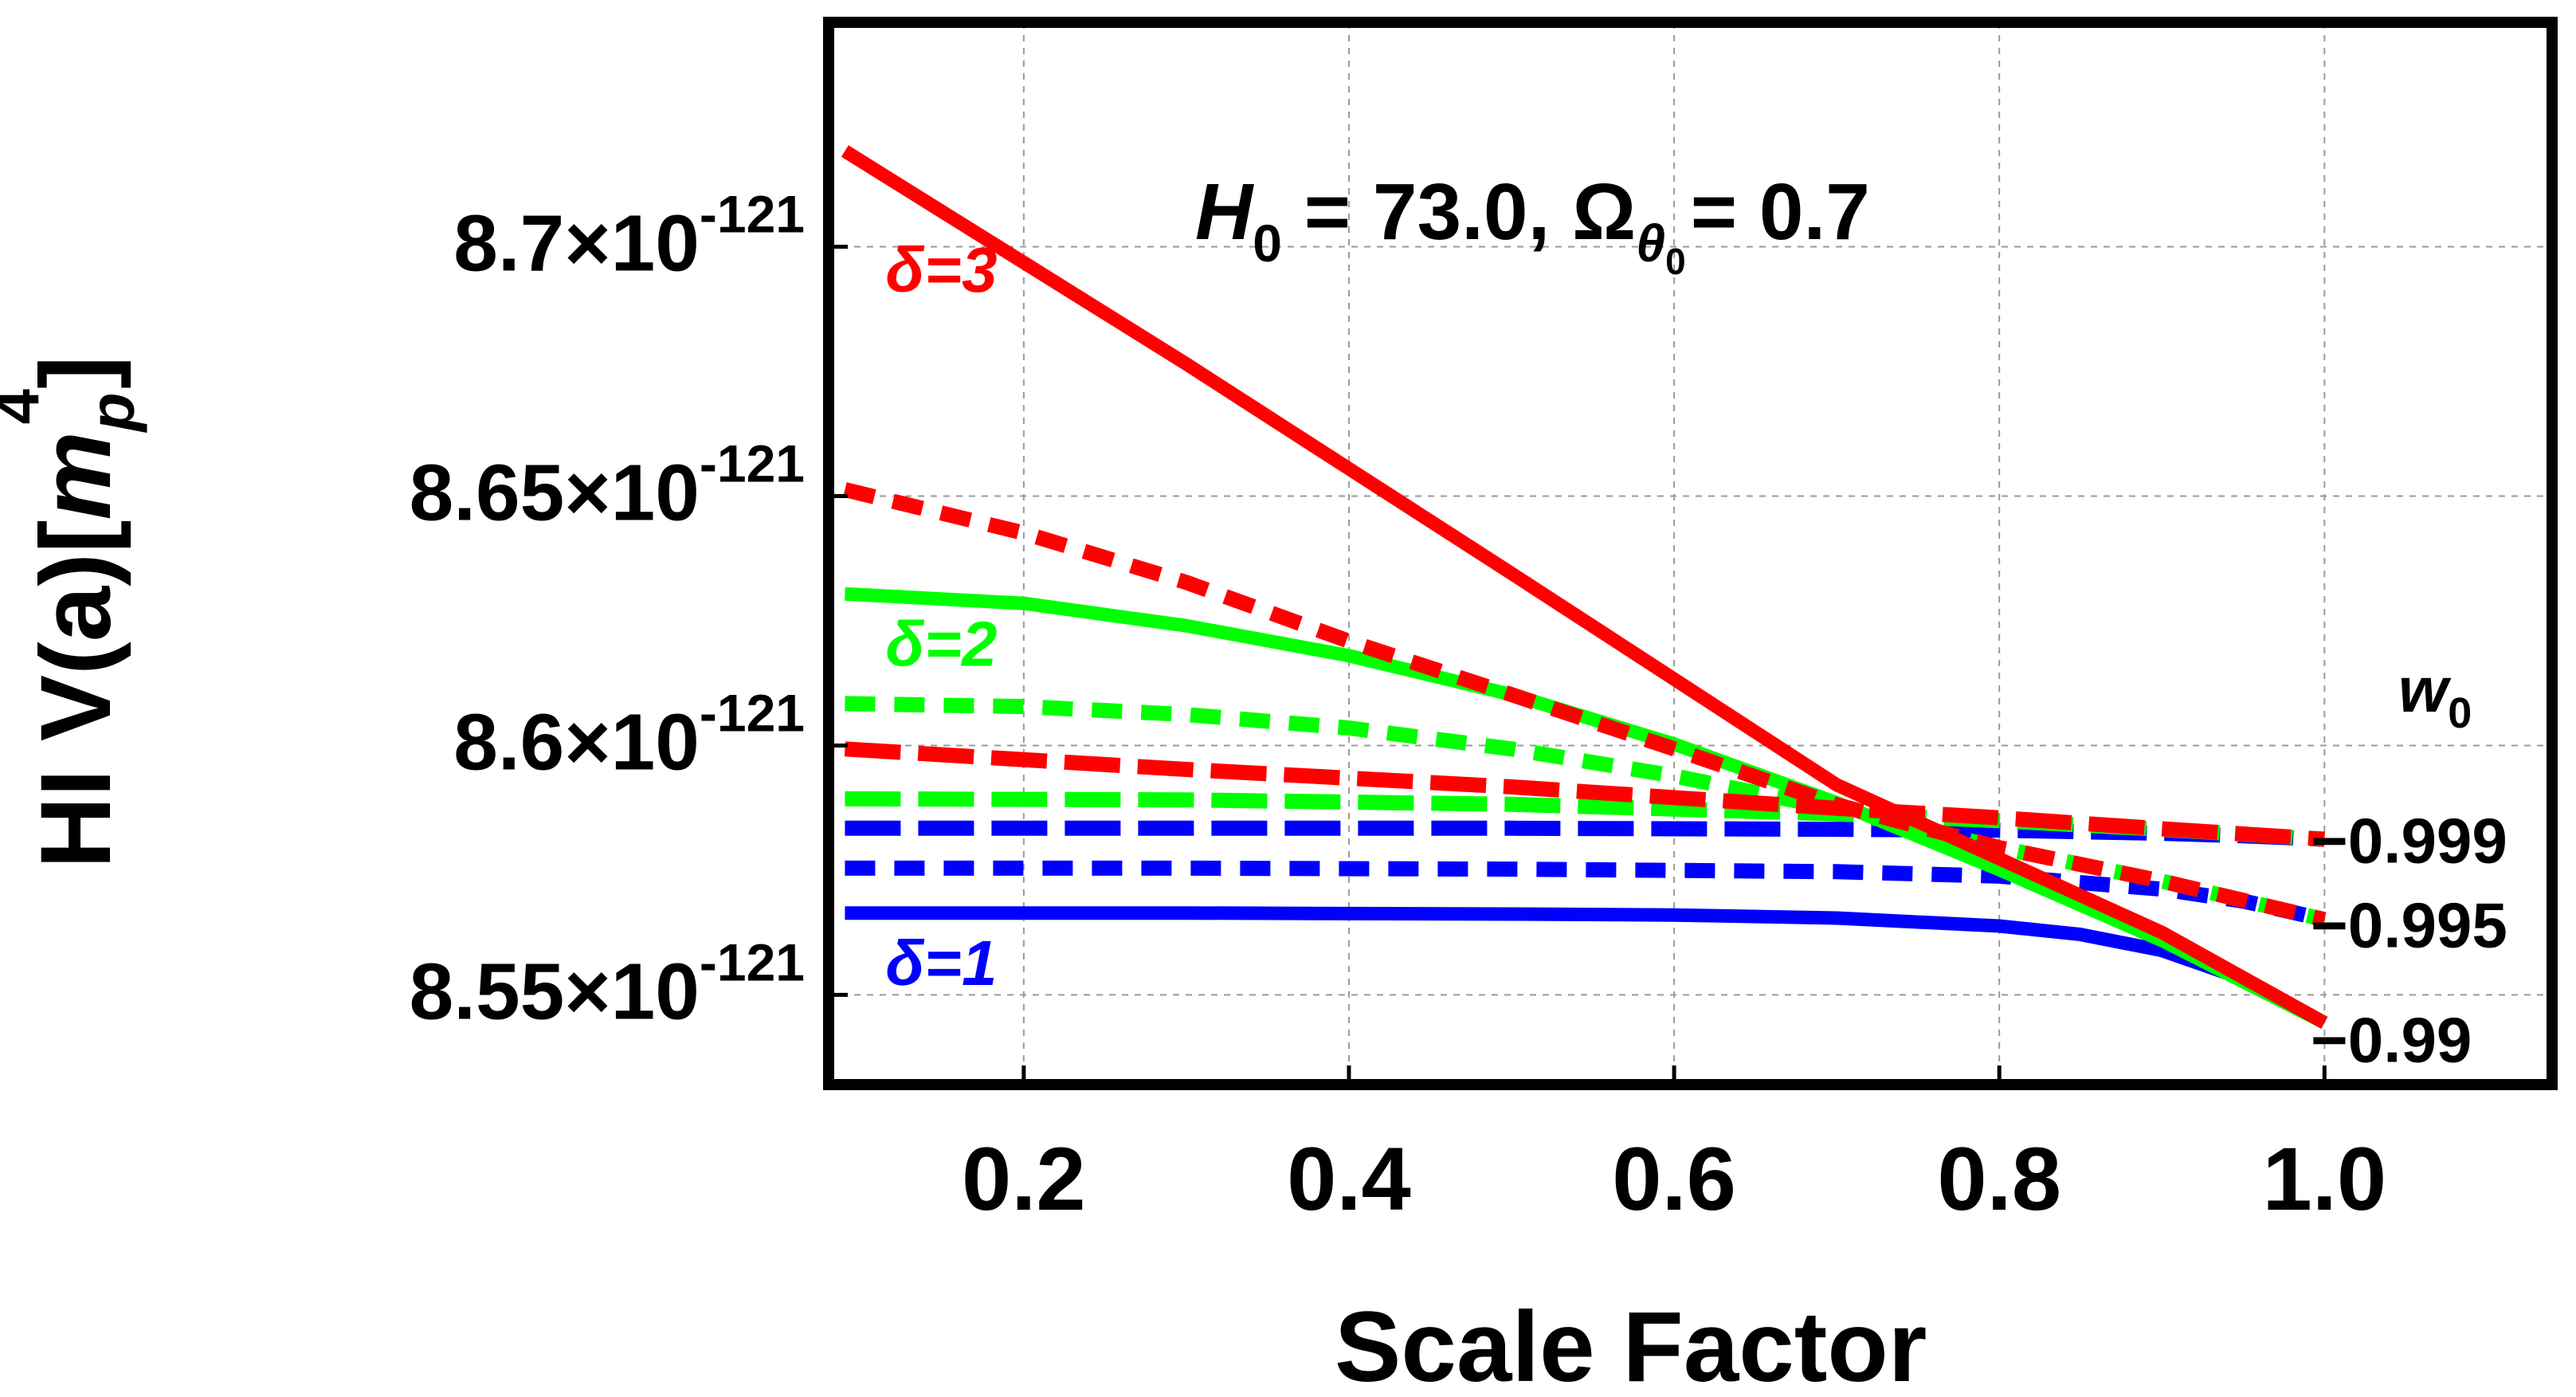 The image size is (2576, 1397). I want to click on x-tick-label: 0.6, so click(1674, 1179).